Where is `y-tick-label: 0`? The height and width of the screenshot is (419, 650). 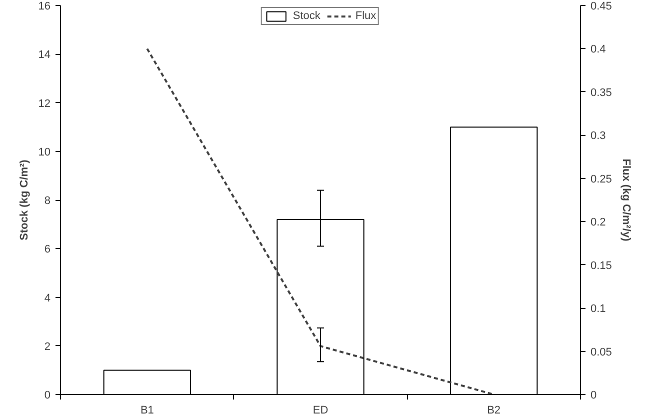
y-tick-label: 0 is located at coordinates (47, 396).